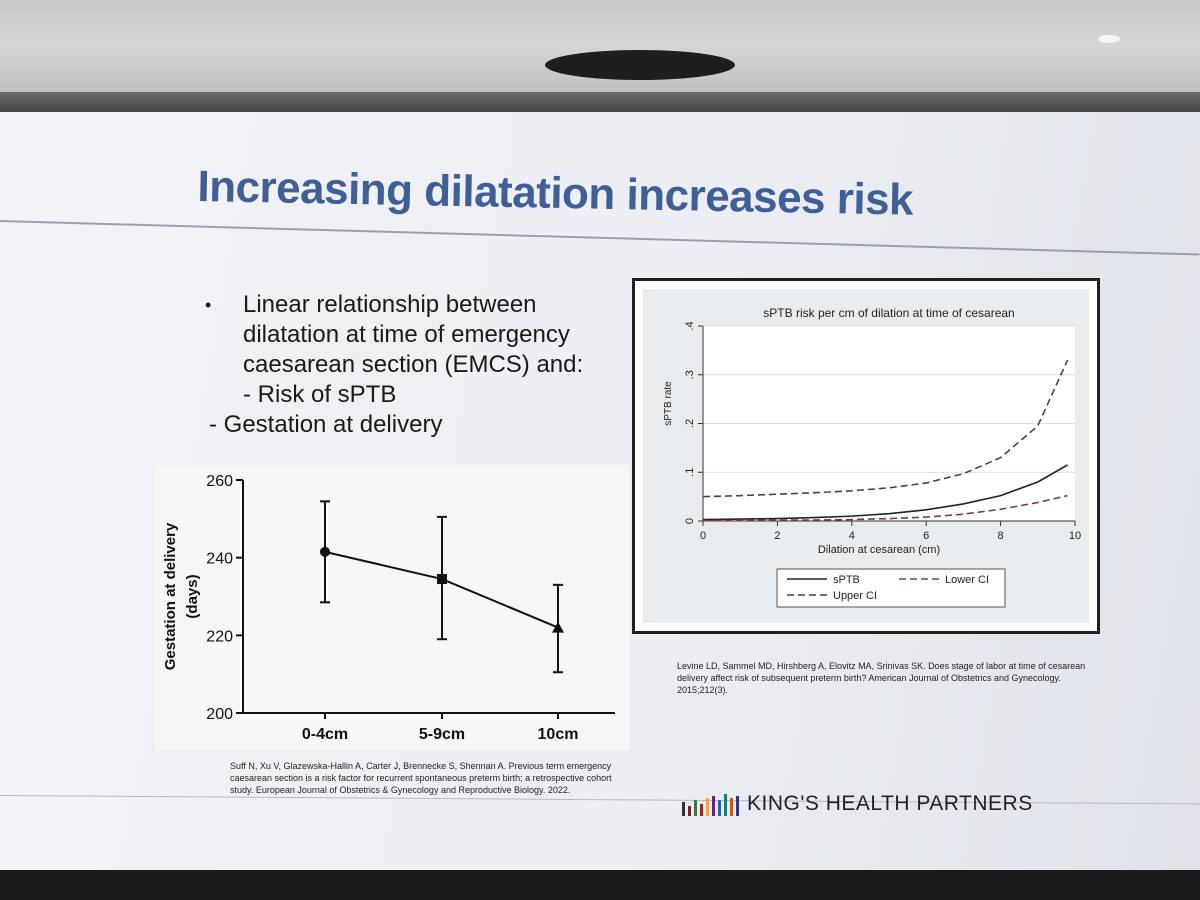 The width and height of the screenshot is (1200, 900). Describe the element at coordinates (1001, 536) in the screenshot. I see `x-tick-label: 8` at that location.